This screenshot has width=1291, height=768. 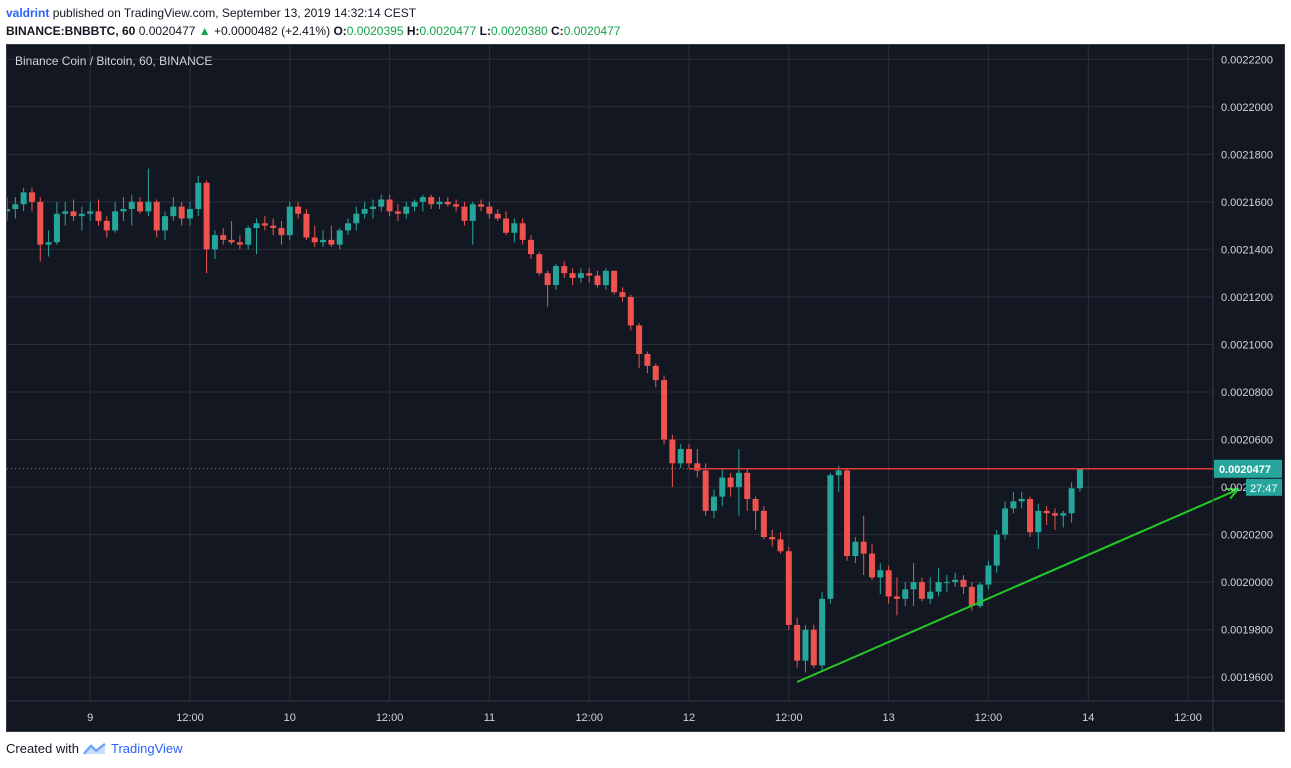 I want to click on y-tick-label: 0.0020800, so click(x=1247, y=393).